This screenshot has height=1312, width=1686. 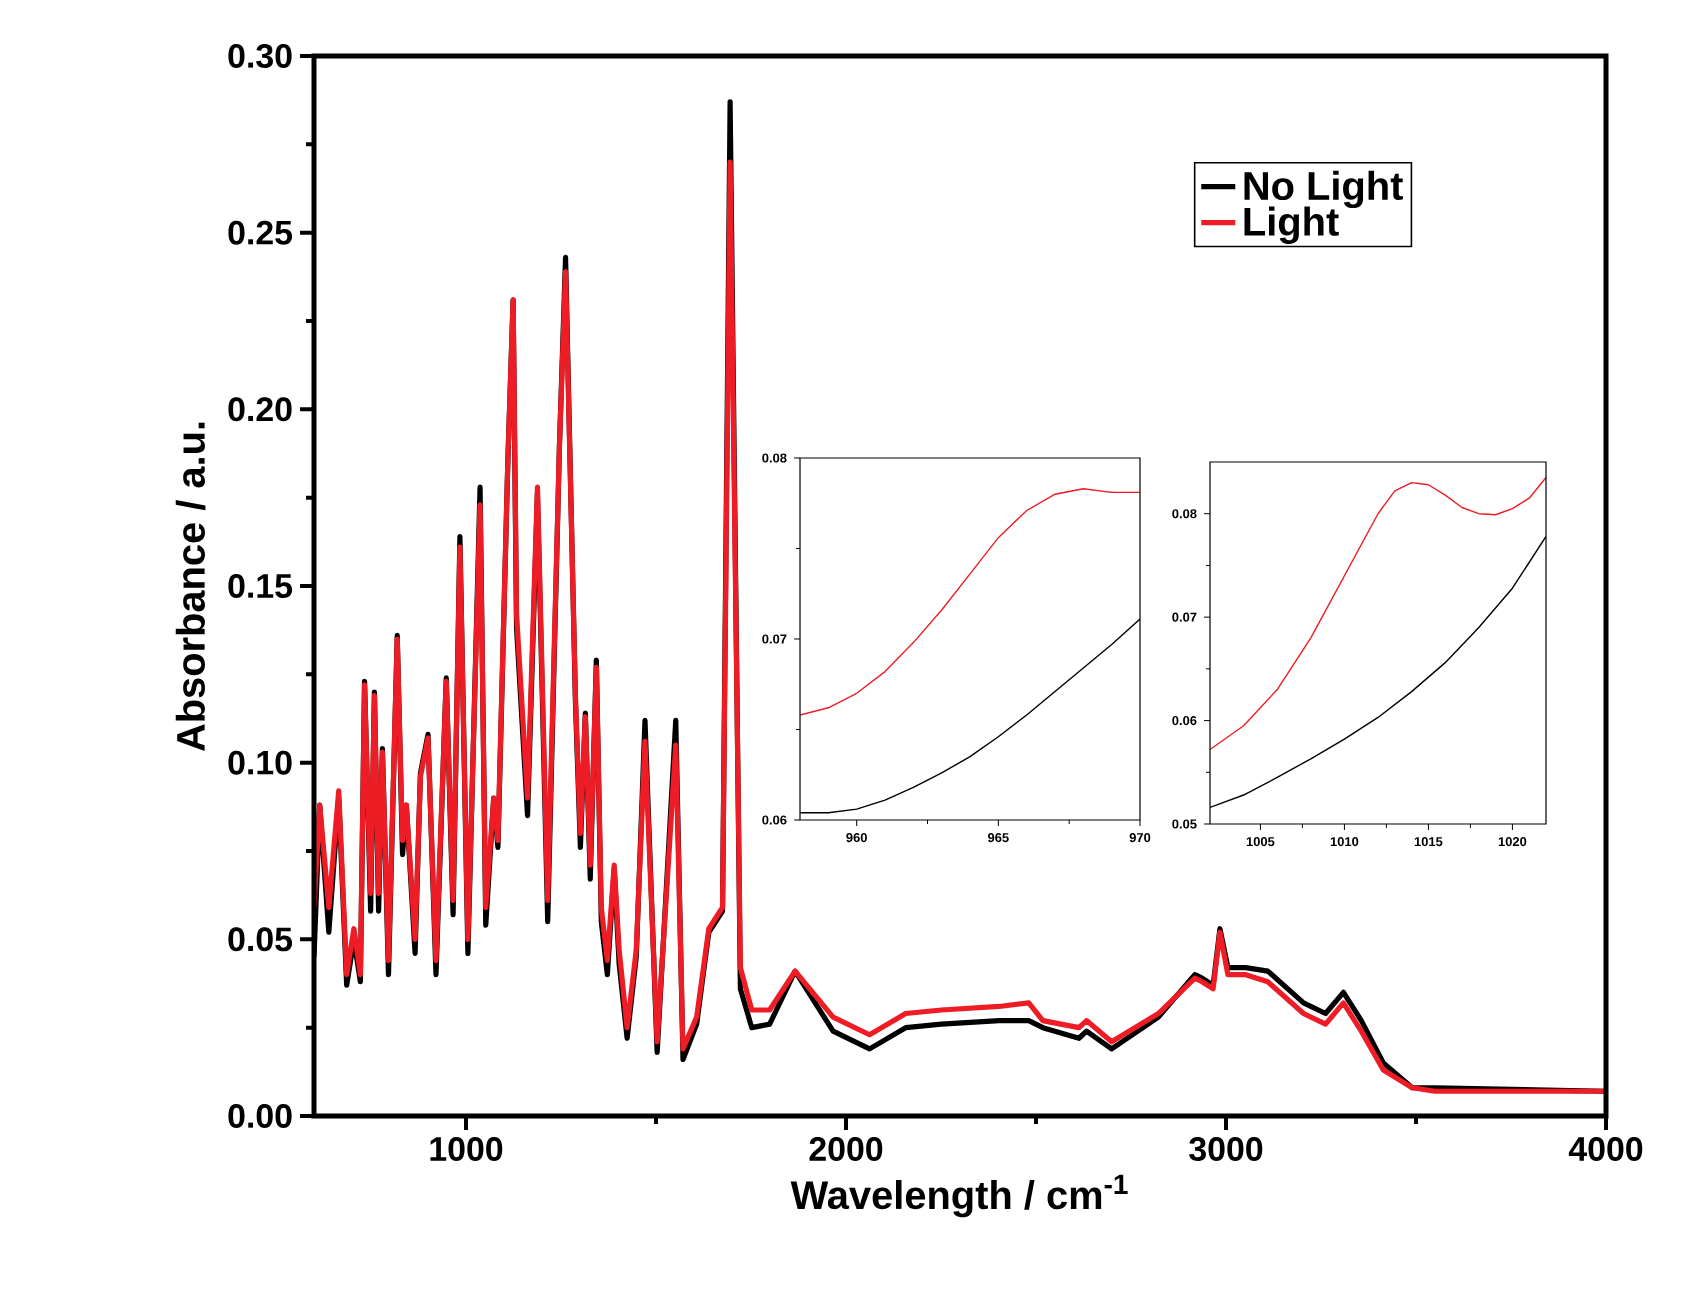 What do you see at coordinates (1291, 225) in the screenshot?
I see `legend-label: Light` at bounding box center [1291, 225].